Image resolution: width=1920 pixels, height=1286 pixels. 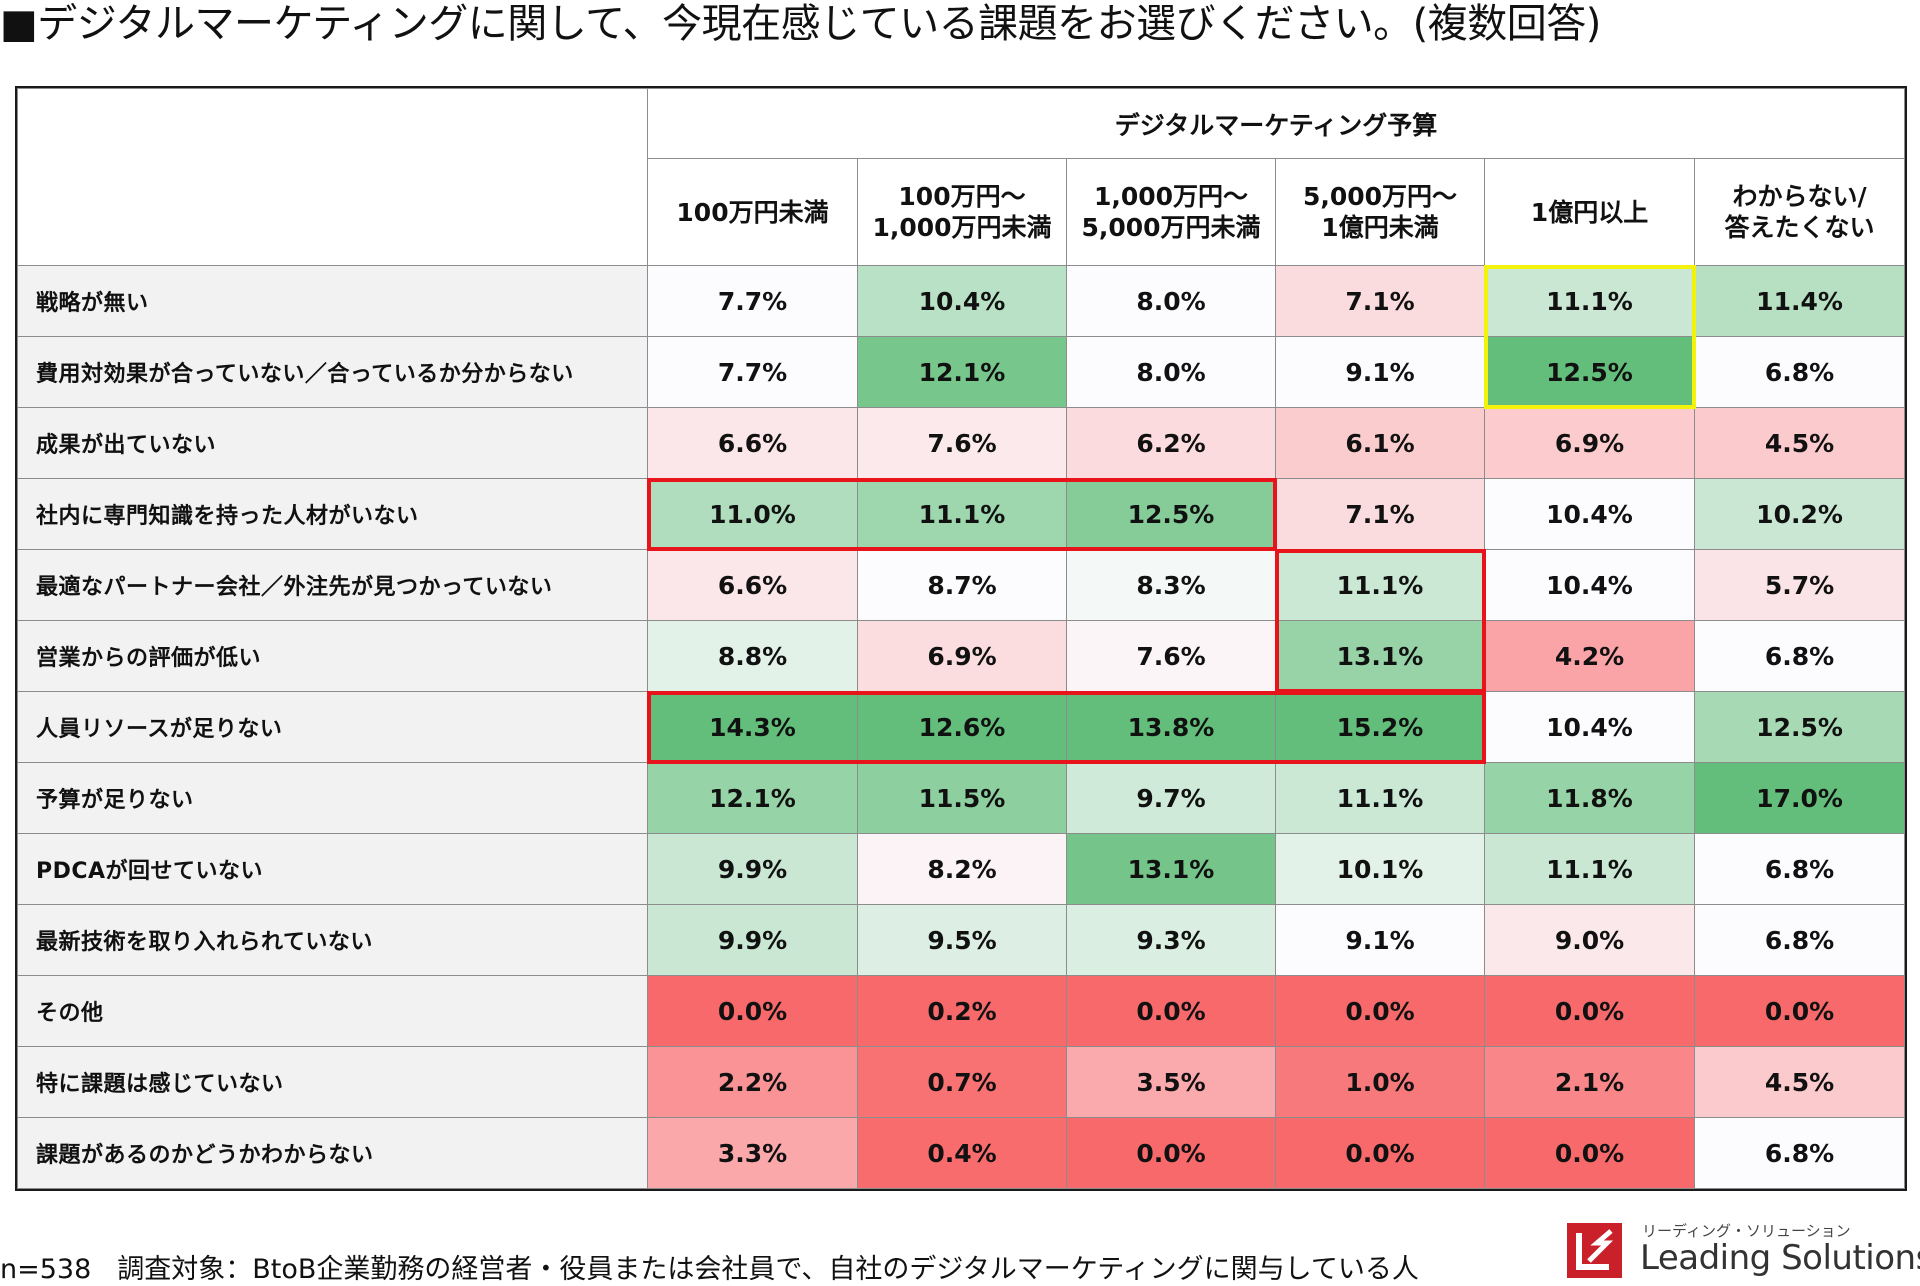 I want to click on value-cell: 8.7%, so click(x=962, y=585).